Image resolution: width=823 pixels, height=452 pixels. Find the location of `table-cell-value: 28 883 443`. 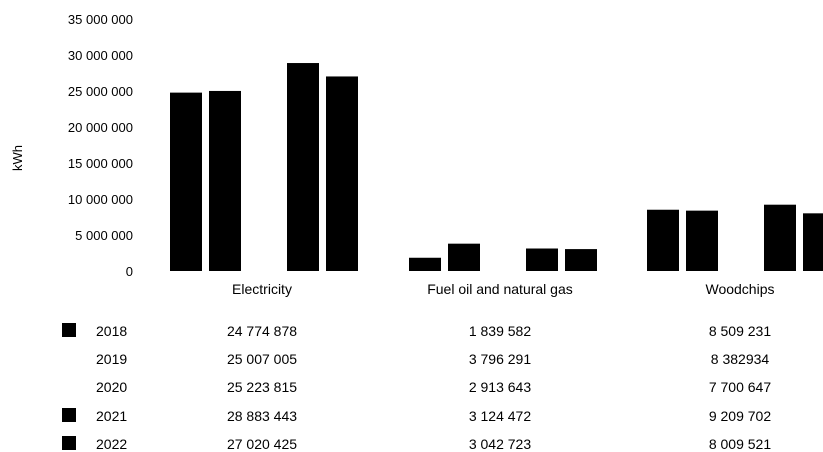

table-cell-value: 28 883 443 is located at coordinates (262, 416).